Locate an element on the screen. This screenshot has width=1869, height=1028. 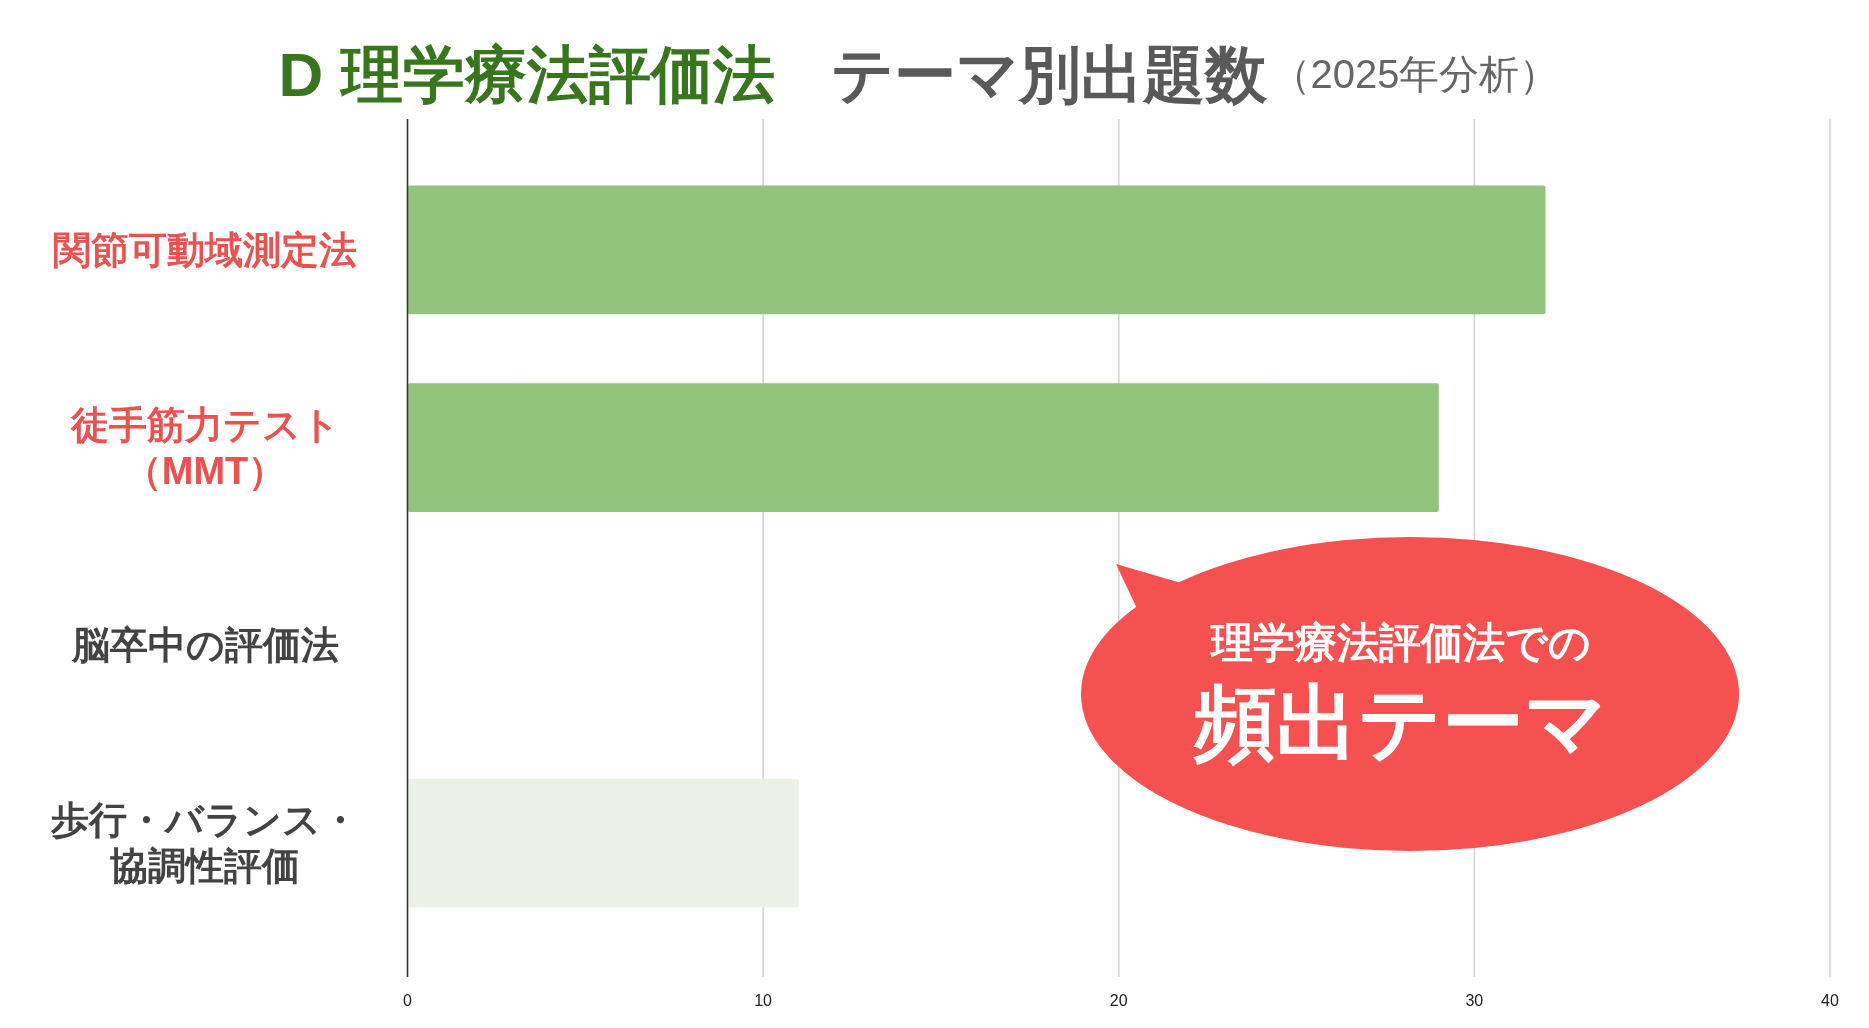
tick-label: 20 is located at coordinates (1118, 1000).